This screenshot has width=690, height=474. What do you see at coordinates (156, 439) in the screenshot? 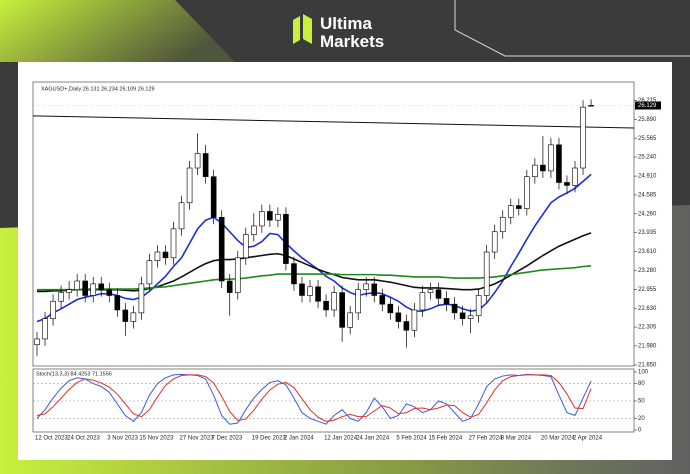
I see `x-tick-label: 15 Nov 2023` at bounding box center [156, 439].